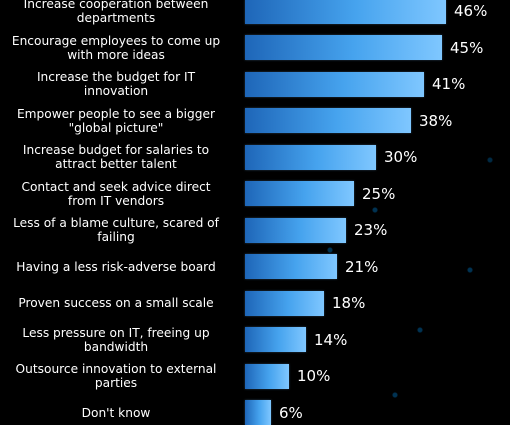 The image size is (510, 425). What do you see at coordinates (291, 413) in the screenshot?
I see `data-label: 6%` at bounding box center [291, 413].